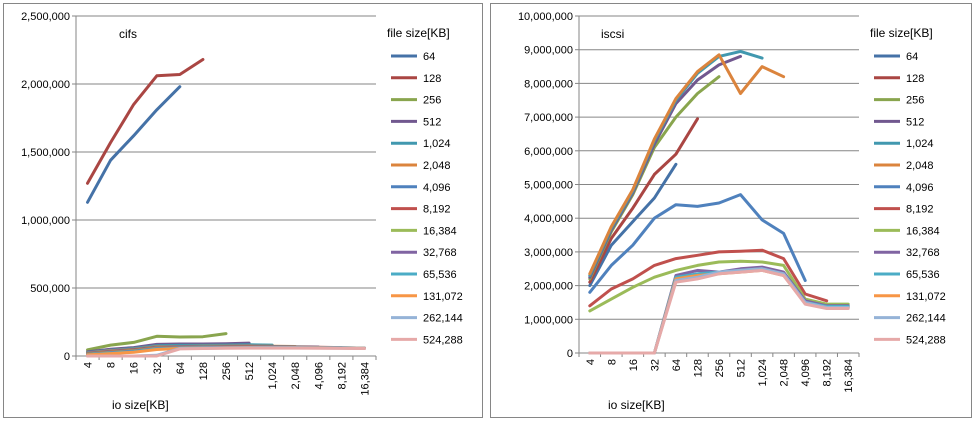 This screenshot has width=975, height=424. Describe the element at coordinates (920, 144) in the screenshot. I see `iscsi-legend-label: 1,024` at that location.